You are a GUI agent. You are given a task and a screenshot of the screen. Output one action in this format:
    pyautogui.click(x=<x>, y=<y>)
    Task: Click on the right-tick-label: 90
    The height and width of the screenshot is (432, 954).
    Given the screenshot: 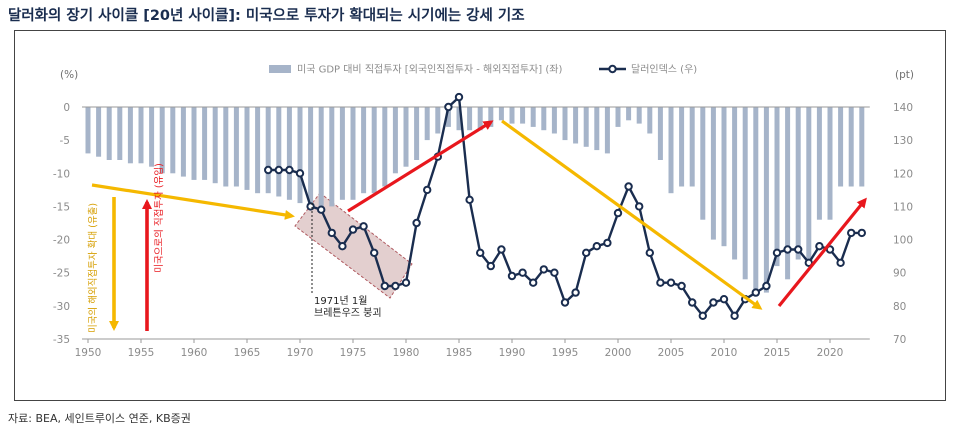 What is the action you would take?
    pyautogui.click(x=899, y=274)
    